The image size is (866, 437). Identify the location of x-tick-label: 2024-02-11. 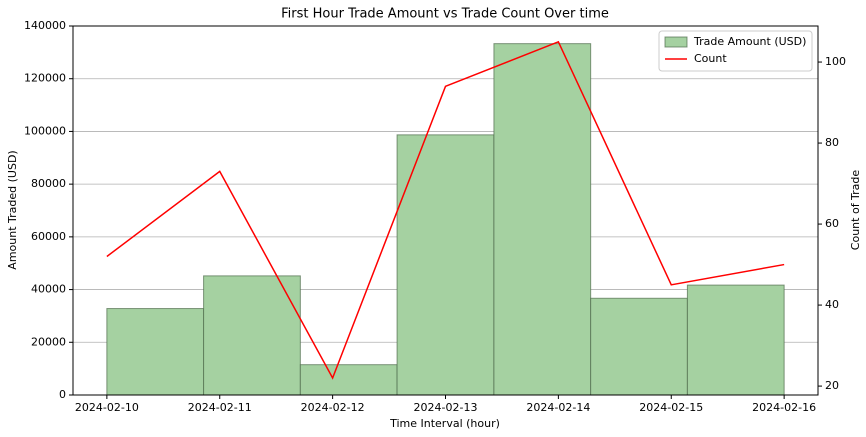
(220, 407).